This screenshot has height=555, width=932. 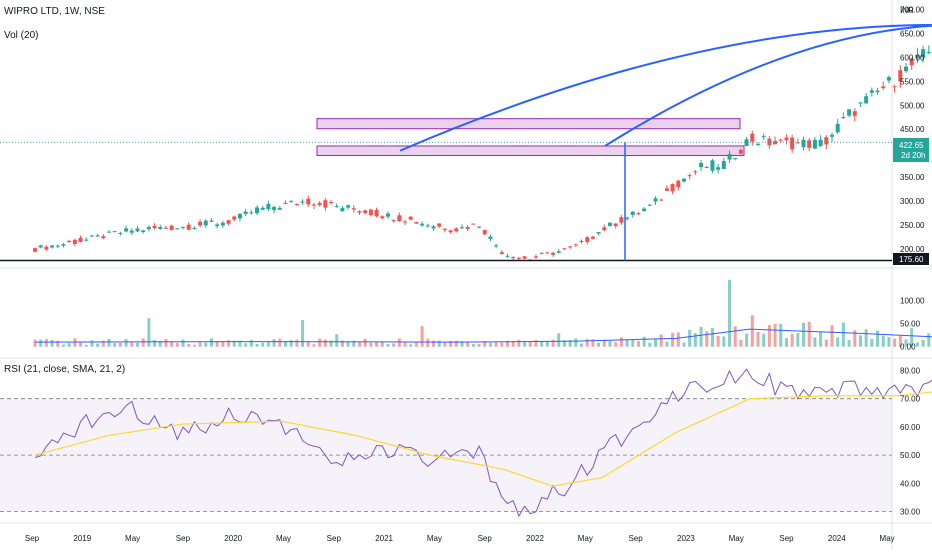 I want to click on countdown-value: 2d 20h, so click(x=913, y=155).